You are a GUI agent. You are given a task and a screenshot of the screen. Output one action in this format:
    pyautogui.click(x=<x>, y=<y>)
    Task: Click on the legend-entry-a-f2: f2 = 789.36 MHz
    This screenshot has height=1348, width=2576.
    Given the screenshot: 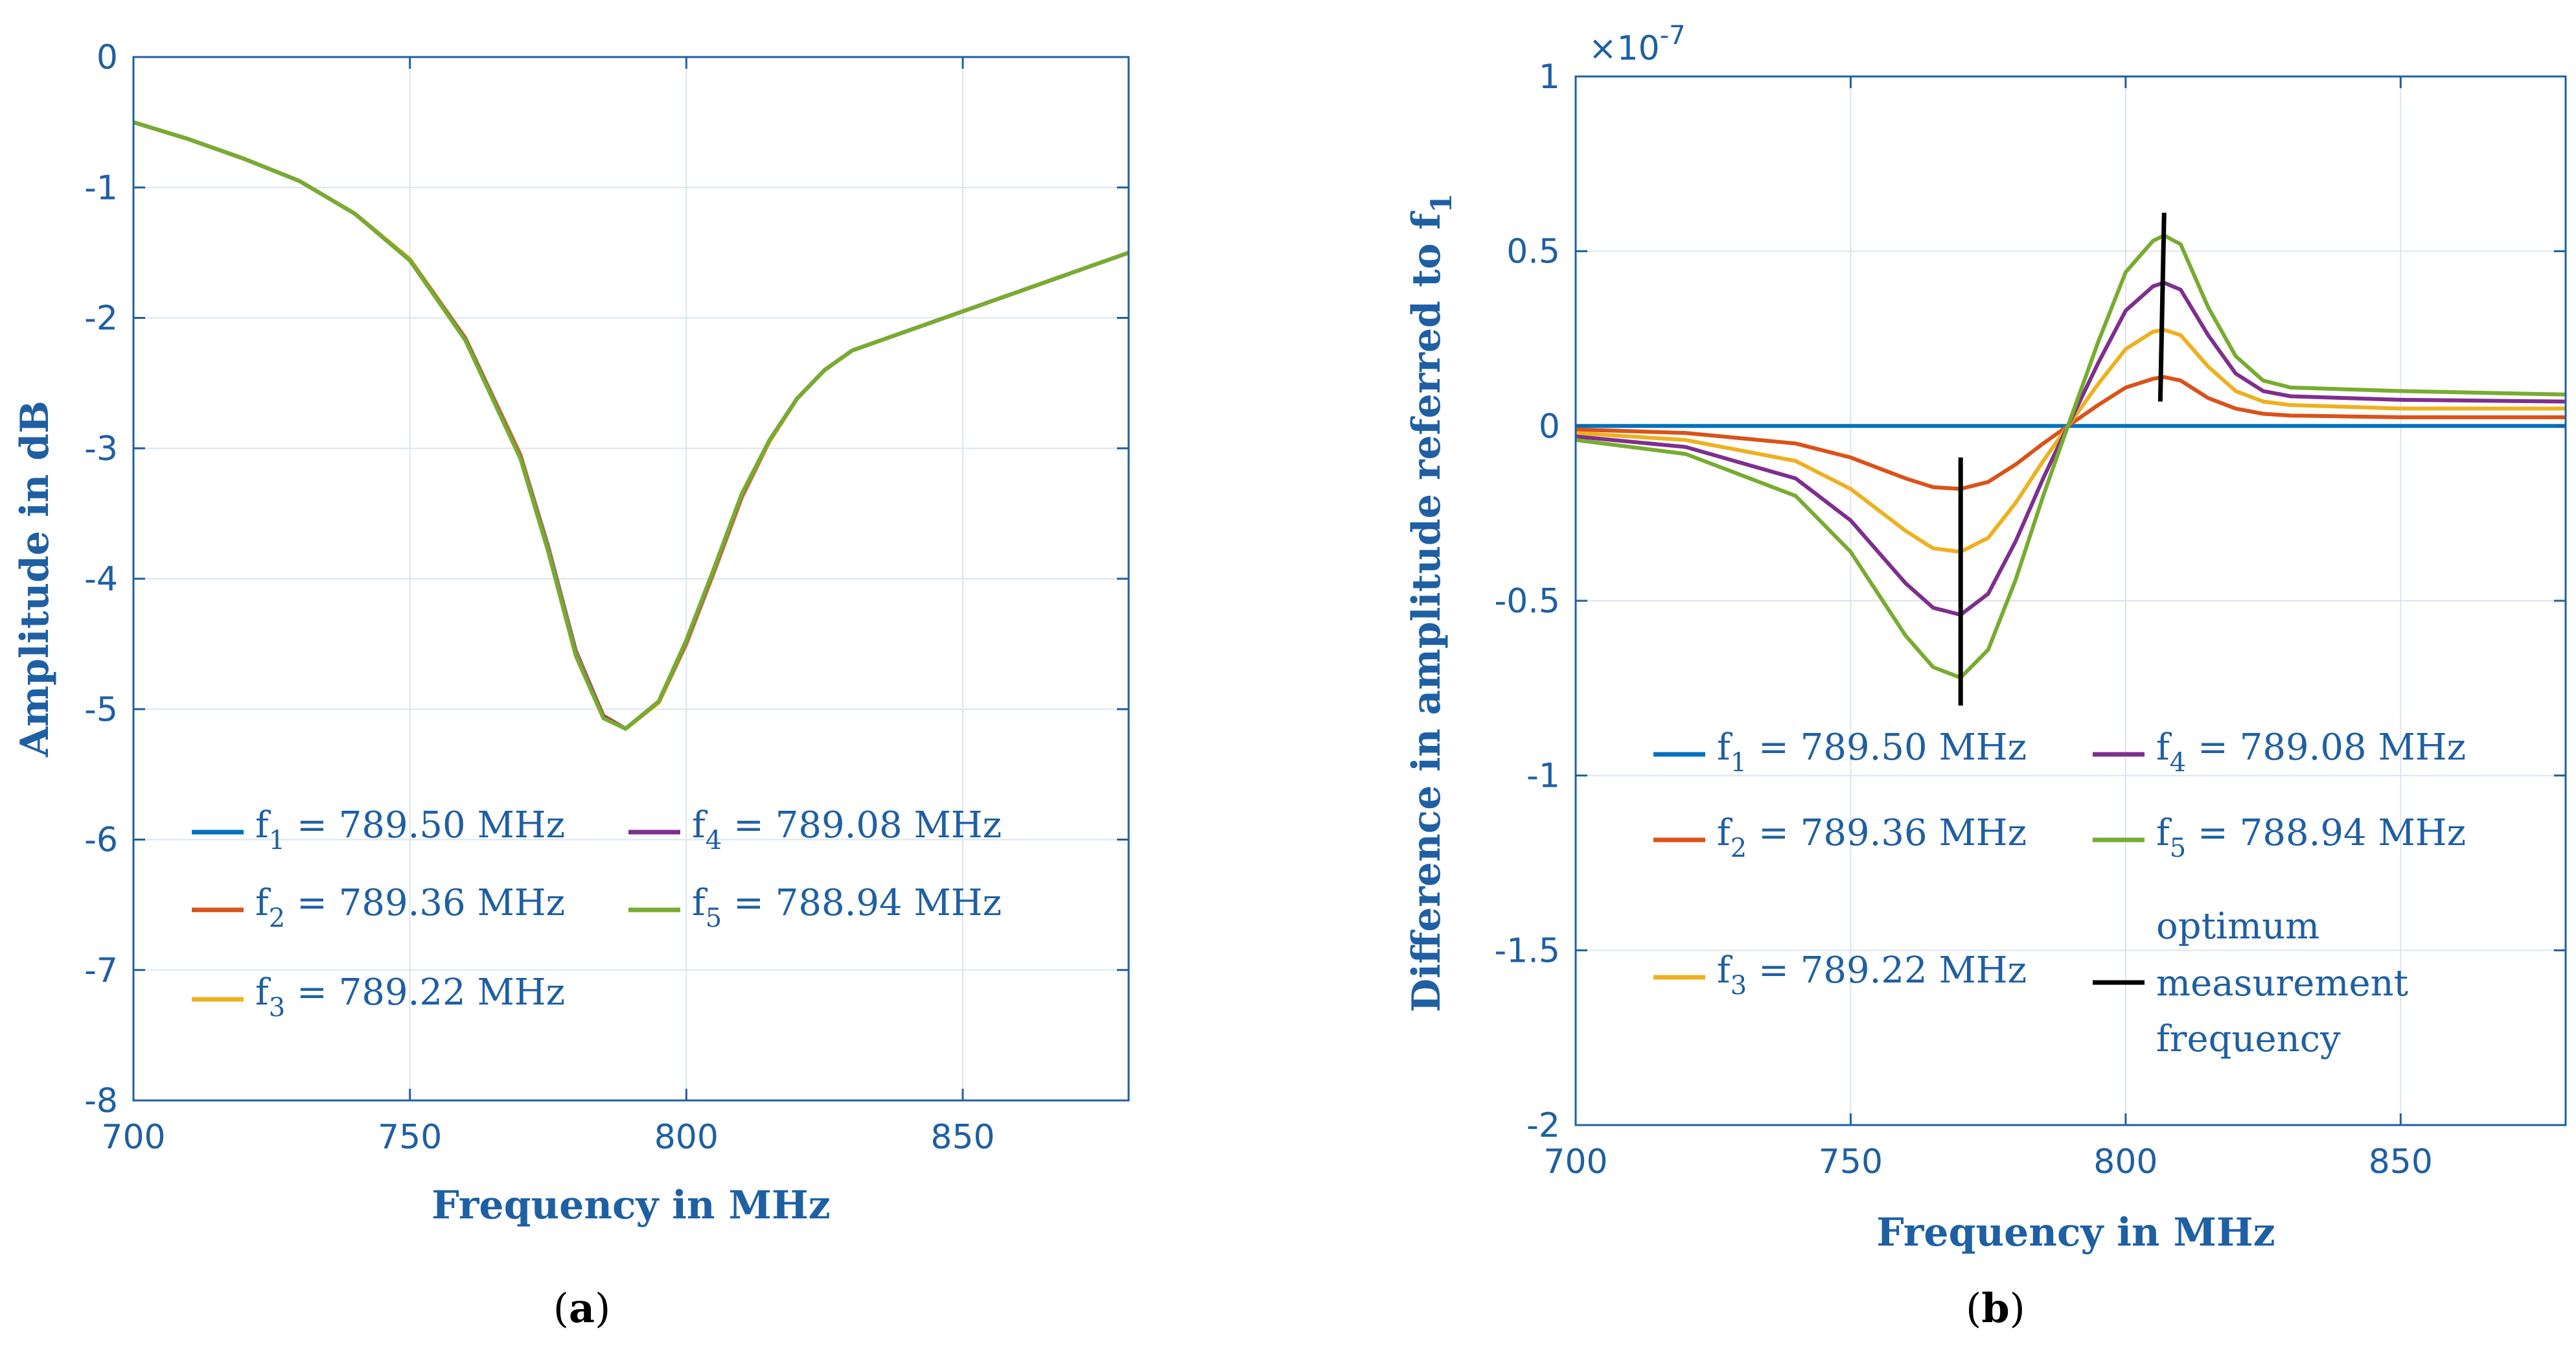 What is the action you would take?
    pyautogui.click(x=378, y=907)
    